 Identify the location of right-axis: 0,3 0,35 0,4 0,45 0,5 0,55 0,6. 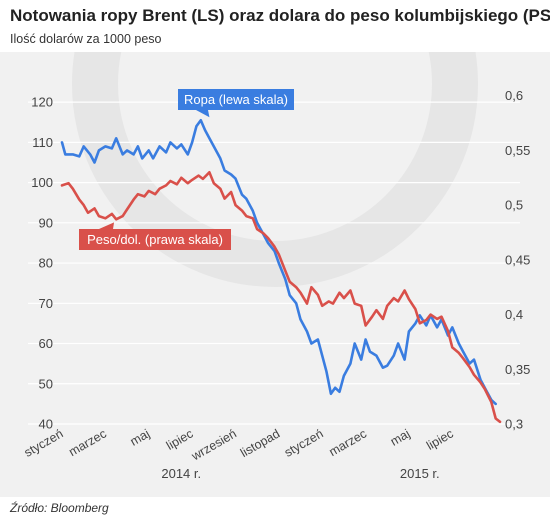
(517, 259).